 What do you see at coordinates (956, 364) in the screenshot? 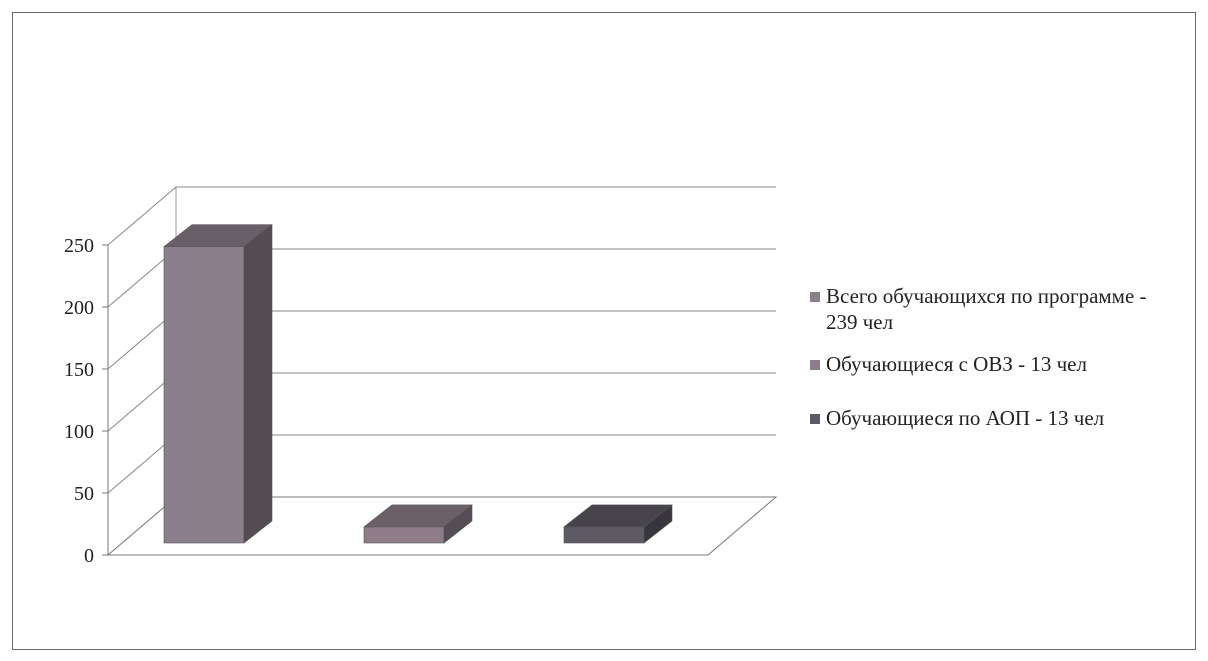
I see `legend-label-ovz: Обучающиеся с ОВЗ - 13 чел` at bounding box center [956, 364].